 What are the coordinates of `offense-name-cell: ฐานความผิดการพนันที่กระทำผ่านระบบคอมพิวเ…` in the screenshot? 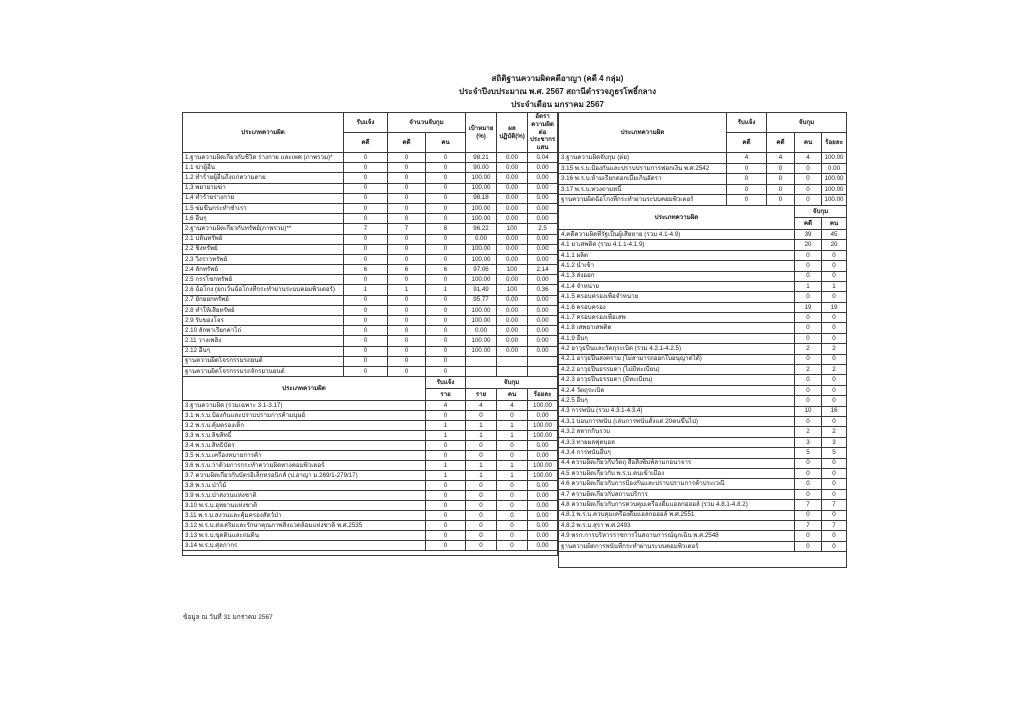 It's located at (677, 546).